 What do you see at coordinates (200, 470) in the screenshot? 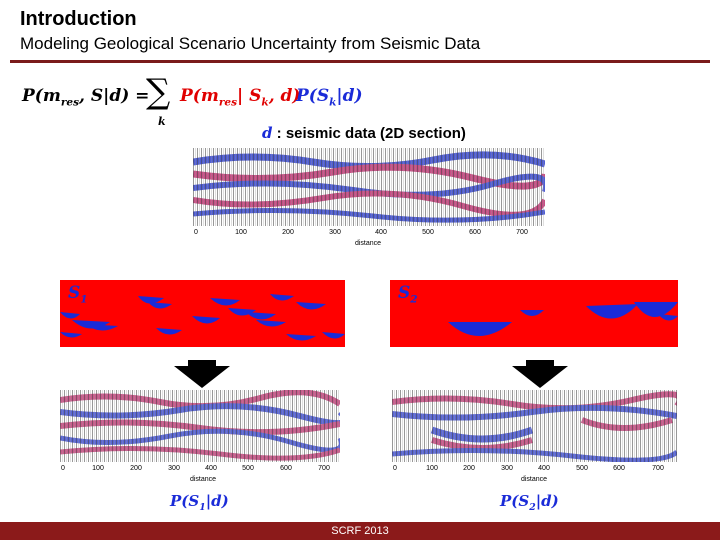
I see `seismic-axis-ticks-scenario-1: 0 100 200 300 400 500 600 700` at bounding box center [200, 470].